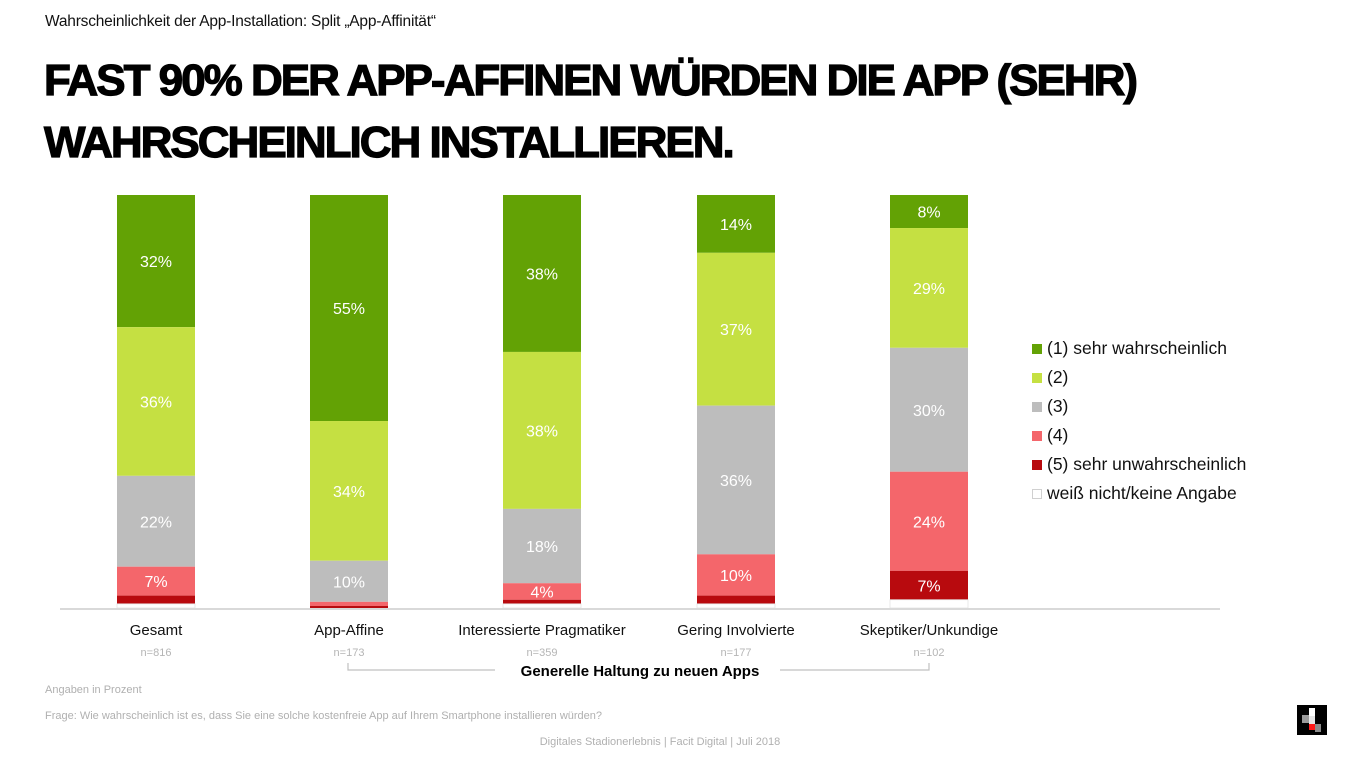 The height and width of the screenshot is (759, 1350). What do you see at coordinates (1142, 493) in the screenshot?
I see `legend-label: weiß nicht/keine Angabe` at bounding box center [1142, 493].